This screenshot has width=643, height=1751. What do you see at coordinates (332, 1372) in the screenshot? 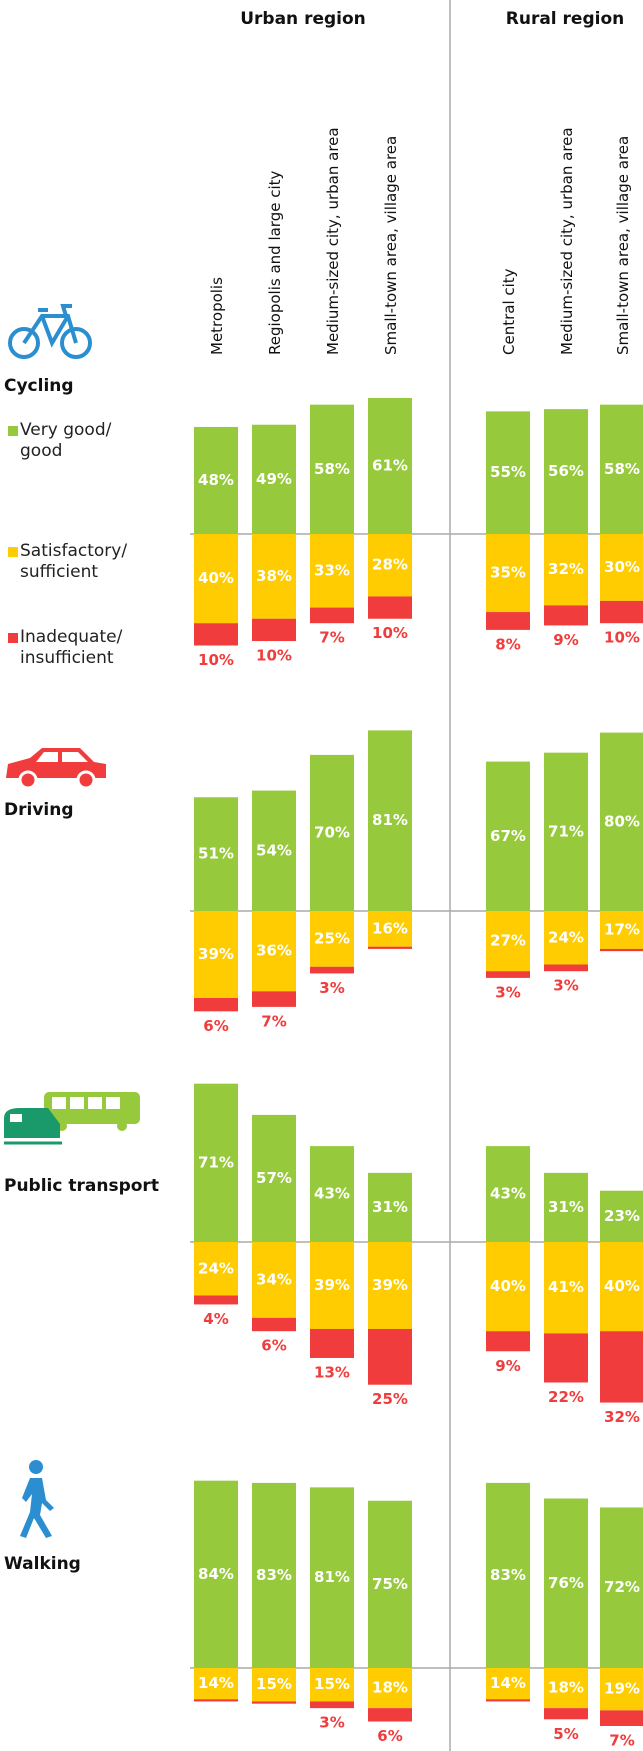
I see `value-label: 13%` at bounding box center [332, 1372].